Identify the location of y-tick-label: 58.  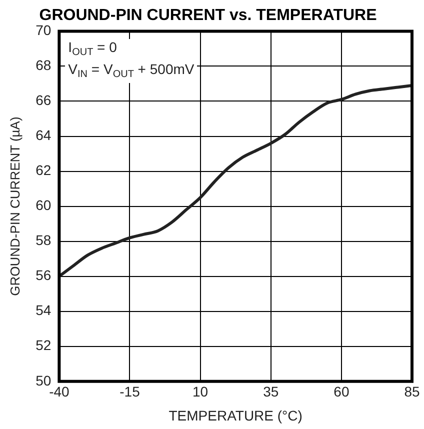
(44, 240).